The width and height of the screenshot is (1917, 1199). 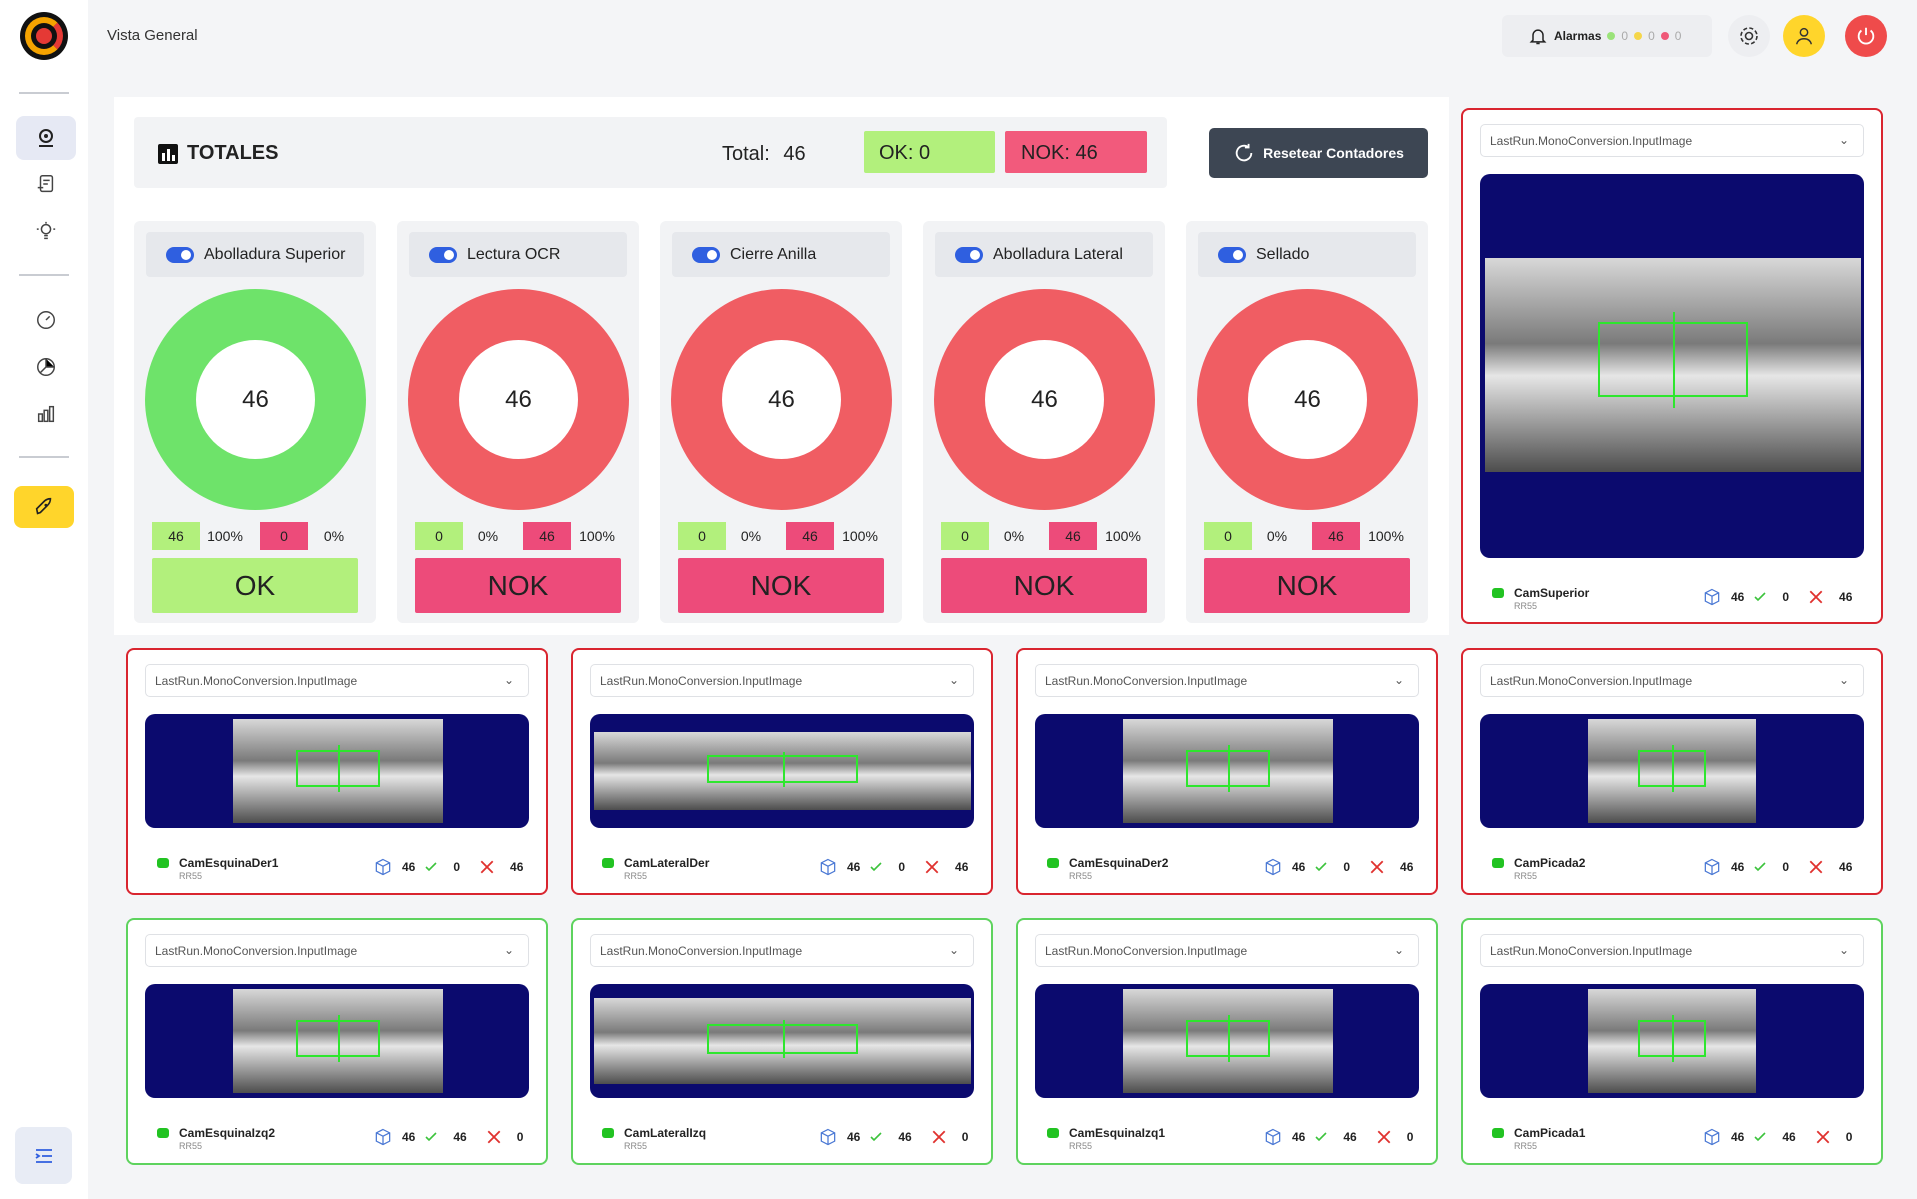 I want to click on total-value: 46, so click(x=794, y=154).